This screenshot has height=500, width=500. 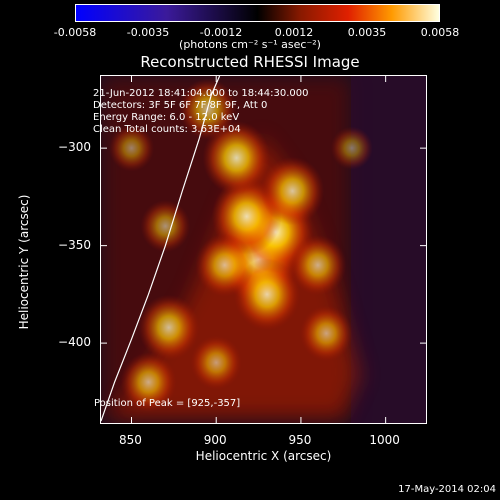 What do you see at coordinates (250, 44) in the screenshot?
I see `colorbar-units: (photons cm⁻² s⁻¹ asec⁻²)` at bounding box center [250, 44].